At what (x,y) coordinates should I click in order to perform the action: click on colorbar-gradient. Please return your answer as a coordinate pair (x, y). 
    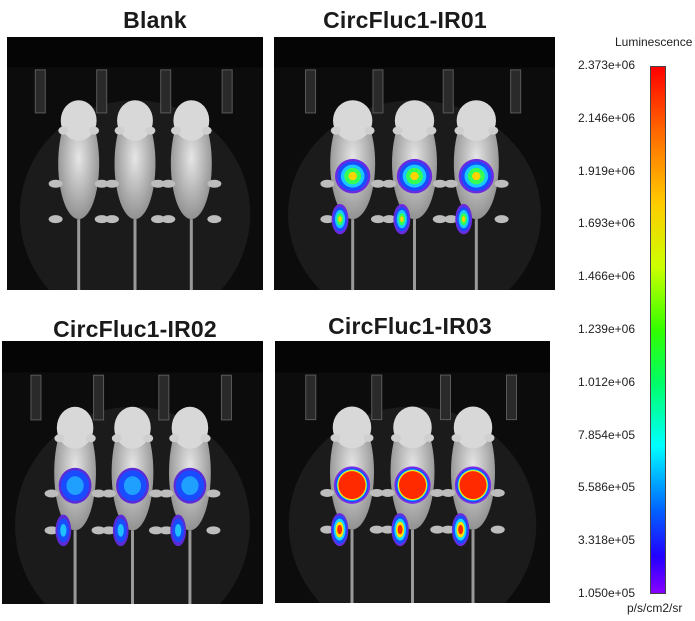
    Looking at the image, I should click on (658, 330).